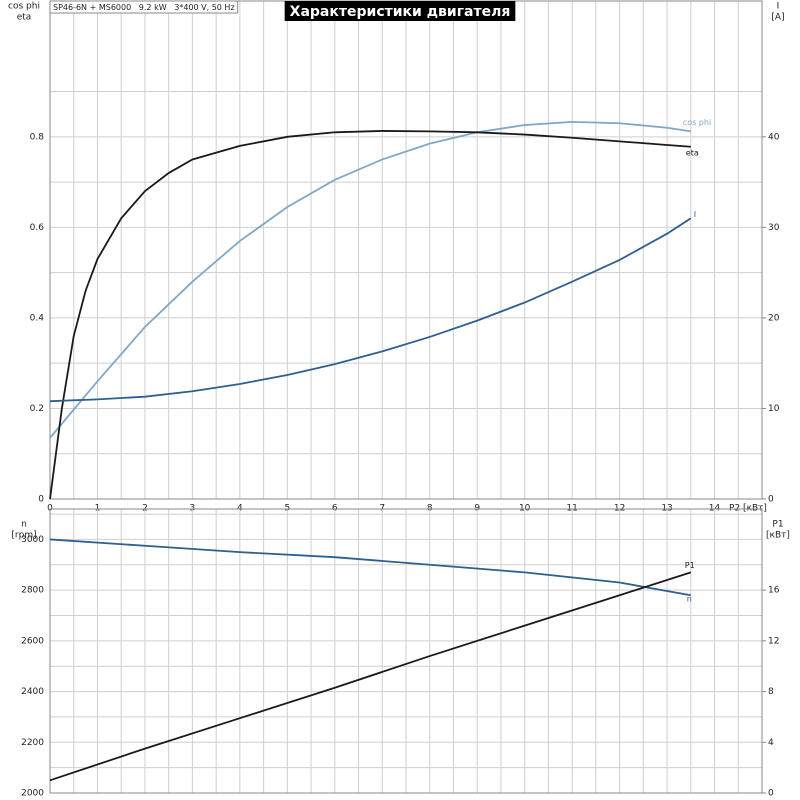 This screenshot has width=800, height=800. Describe the element at coordinates (41, 500) in the screenshot. I see `y-tick-label: 0` at that location.